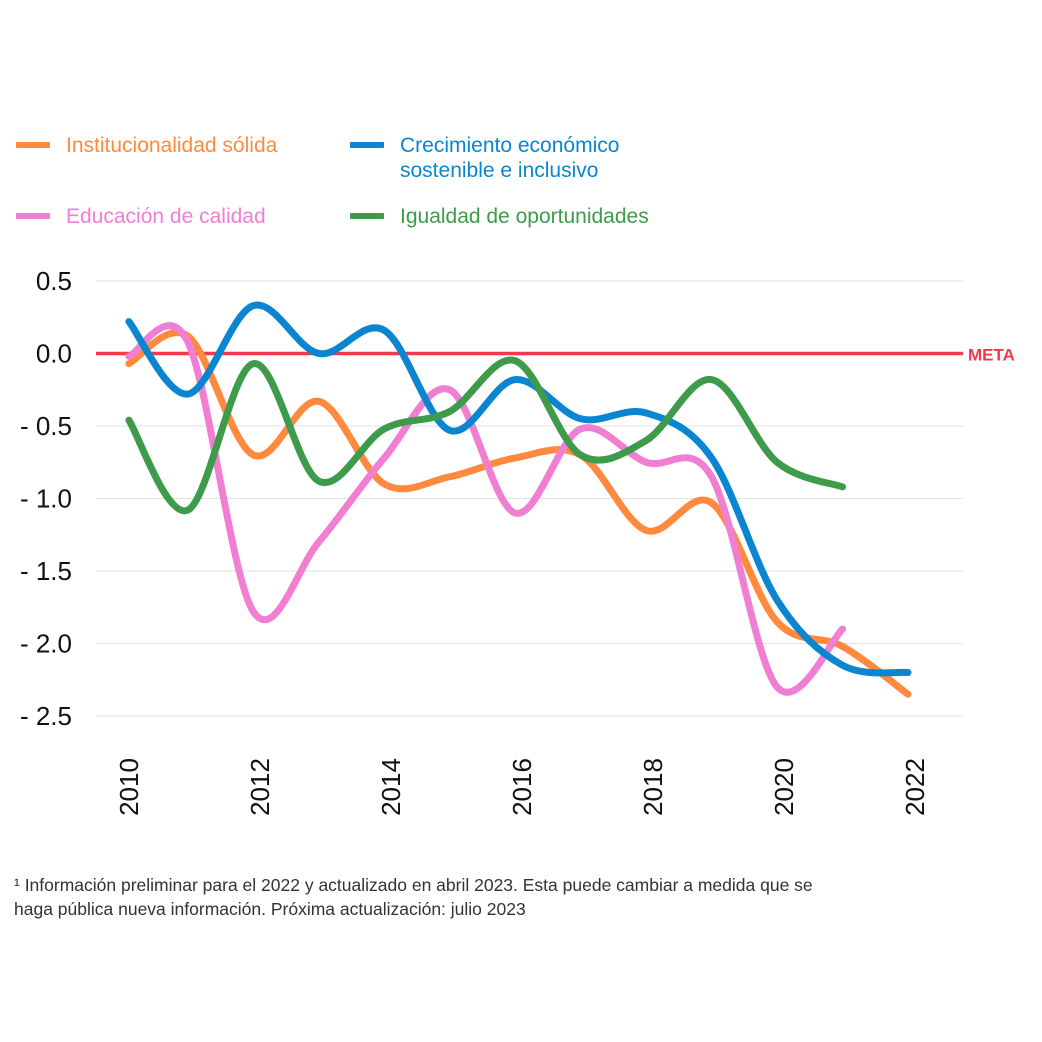  I want to click on series-igualdad-line, so click(486, 435).